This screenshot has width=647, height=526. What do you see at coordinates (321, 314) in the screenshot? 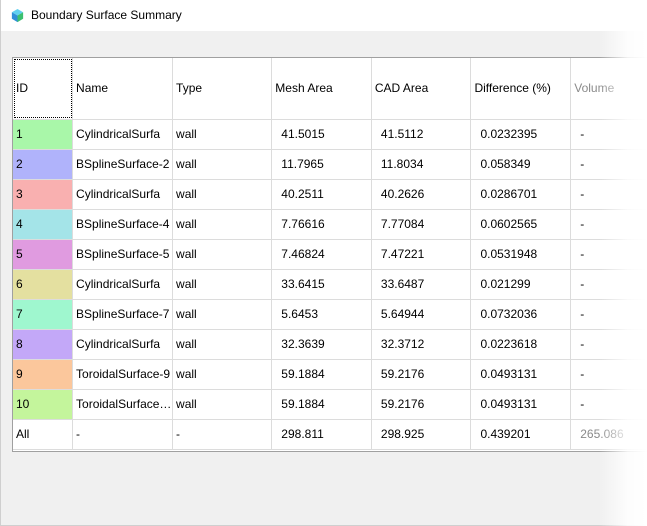
I see `cell-mesh-area: 5.6453` at bounding box center [321, 314].